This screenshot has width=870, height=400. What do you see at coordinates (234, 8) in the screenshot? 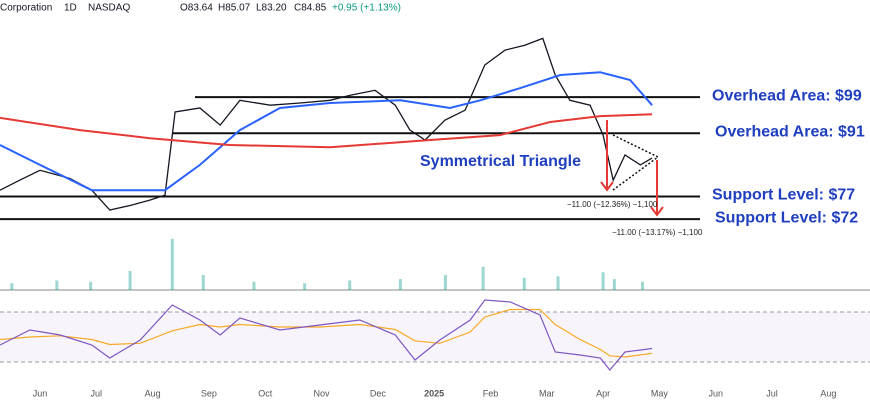
I see `high: H85.07` at bounding box center [234, 8].